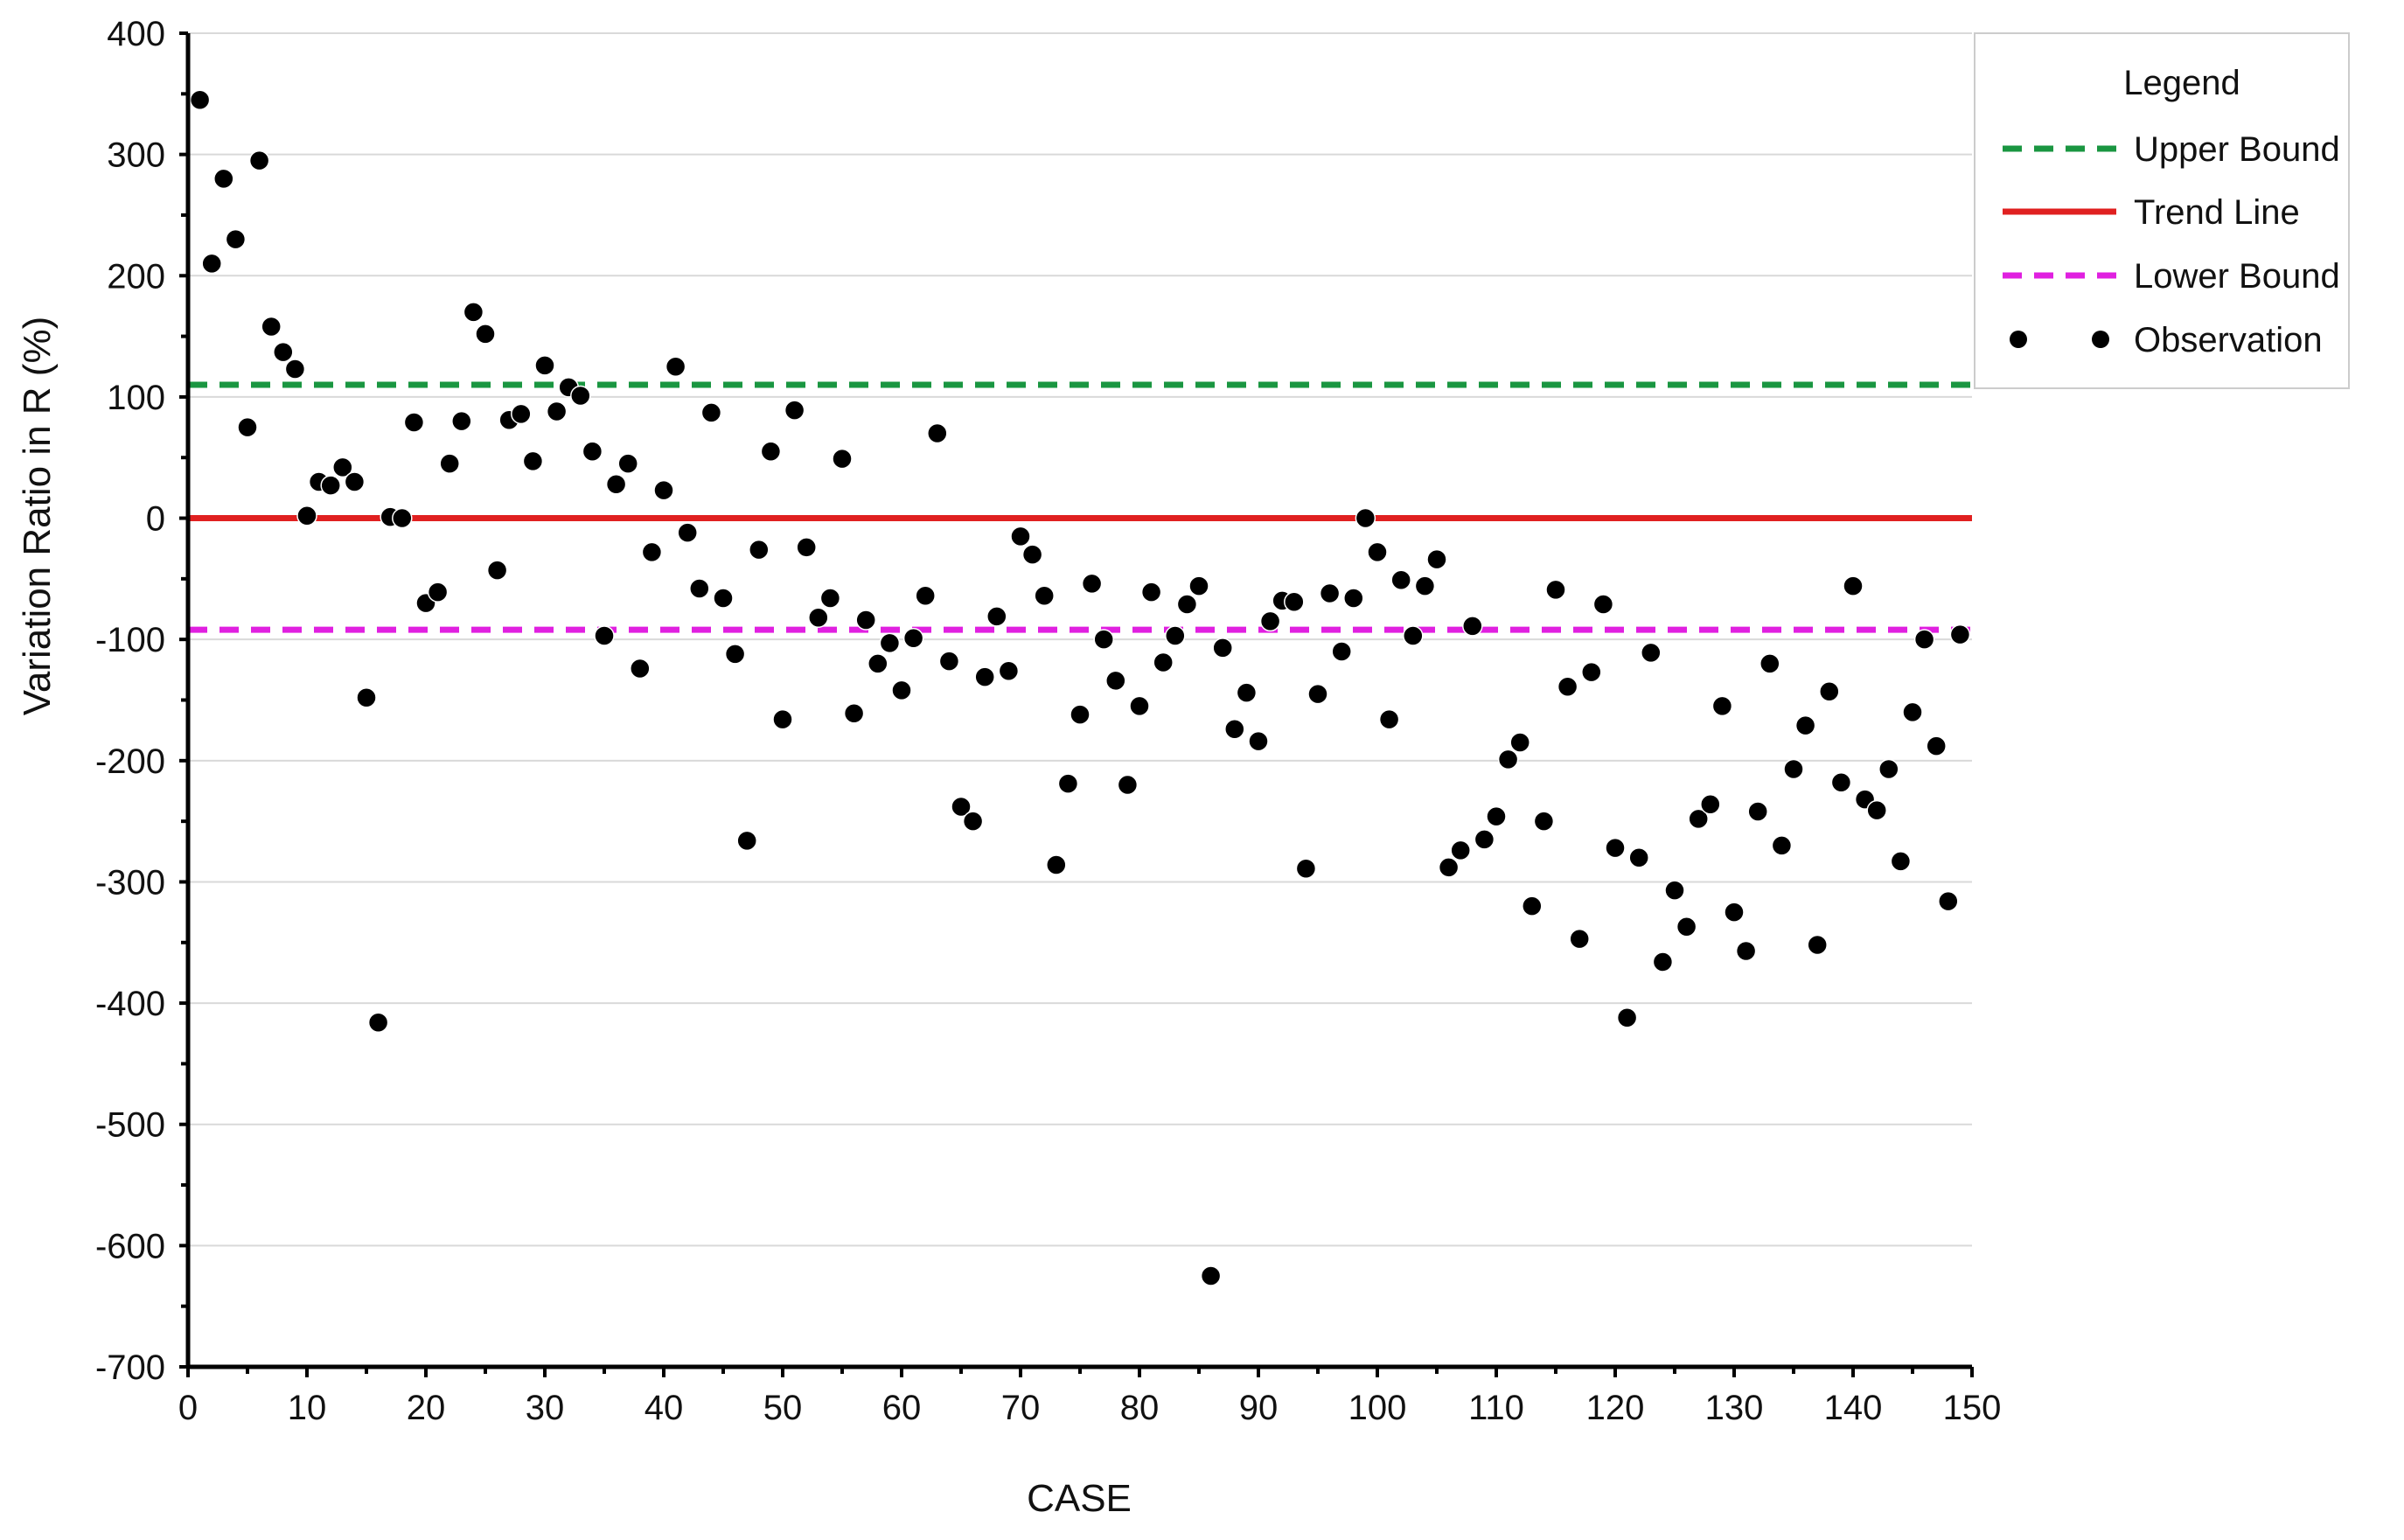 This screenshot has height=1540, width=2404. What do you see at coordinates (1080, 1499) in the screenshot?
I see `x-axis-title: CASE` at bounding box center [1080, 1499].